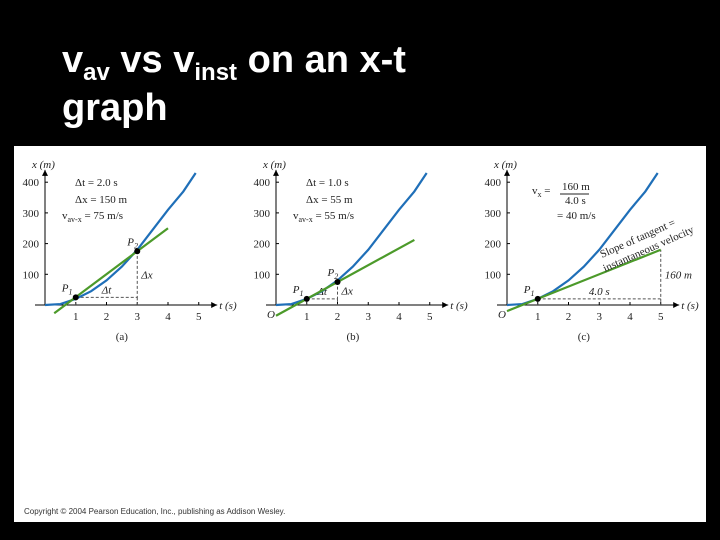 This screenshot has height=540, width=720. Describe the element at coordinates (115, 108) in the screenshot. I see `slide-title-line2: graph` at that location.